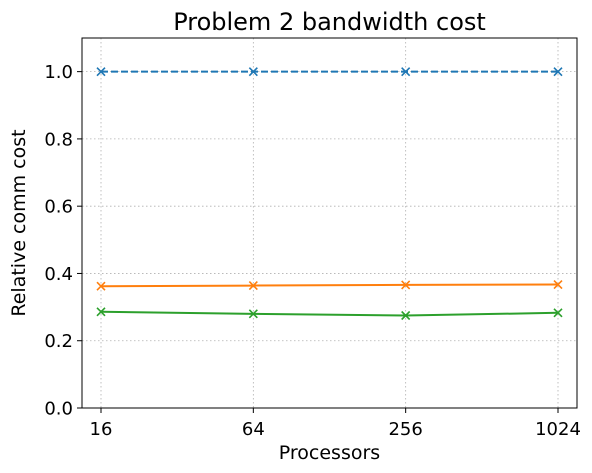 This screenshot has height=473, width=592. I want to click on y-tick-label: 0.8, so click(58, 139).